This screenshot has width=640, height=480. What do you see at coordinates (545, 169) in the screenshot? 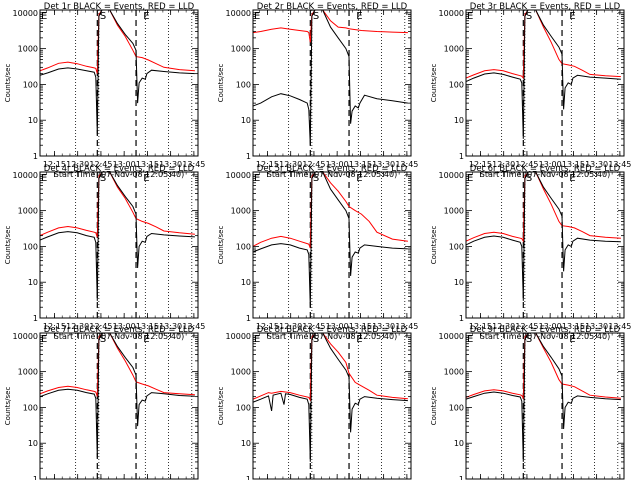
I see `panel-title: Det 6r BLACK = Events, RED = LLD` at bounding box center [545, 169].